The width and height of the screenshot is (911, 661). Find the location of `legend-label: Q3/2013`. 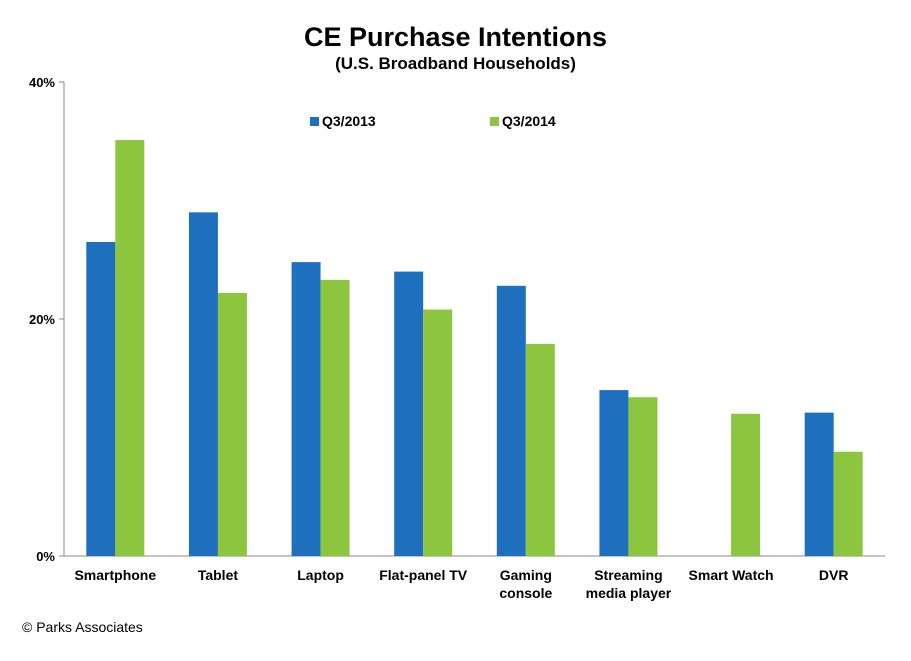

legend-label: Q3/2013 is located at coordinates (349, 121).